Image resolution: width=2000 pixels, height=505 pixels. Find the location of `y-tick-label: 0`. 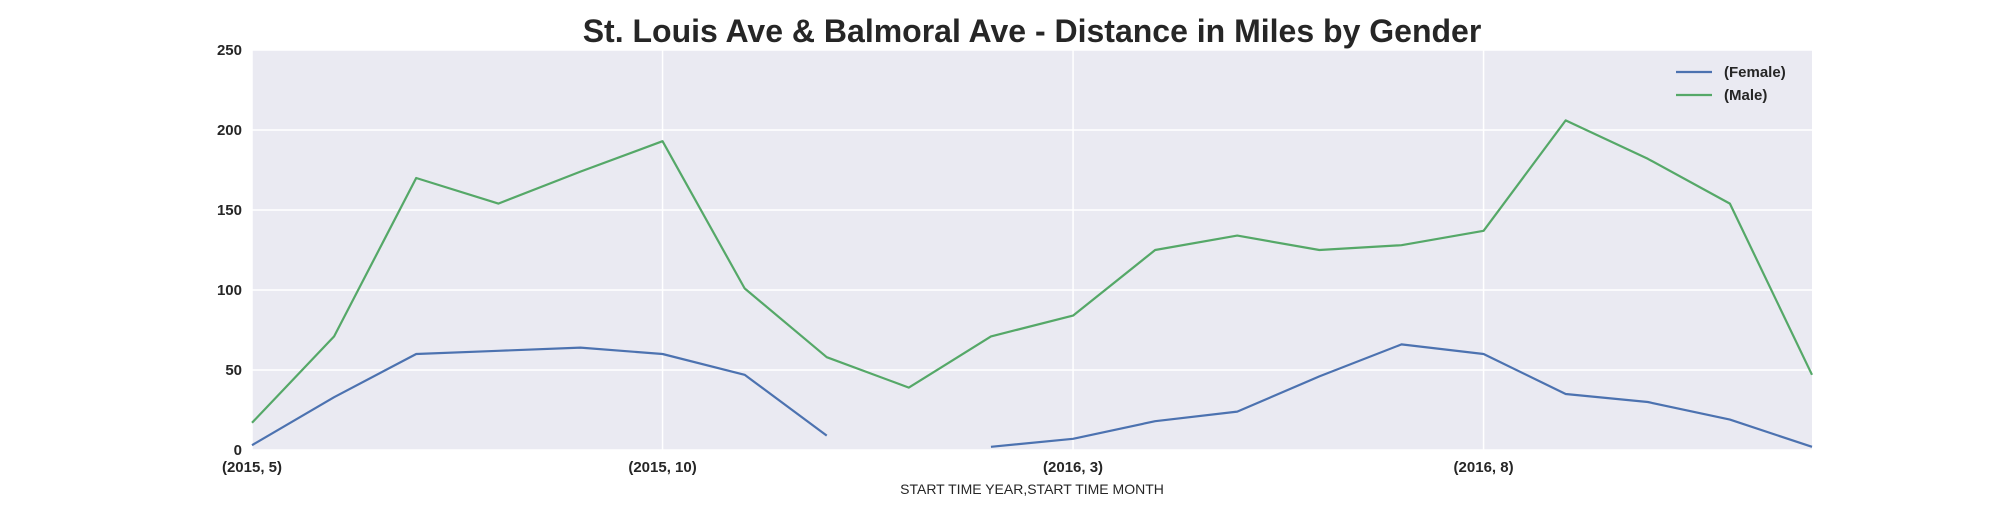

y-tick-label: 0 is located at coordinates (238, 450).